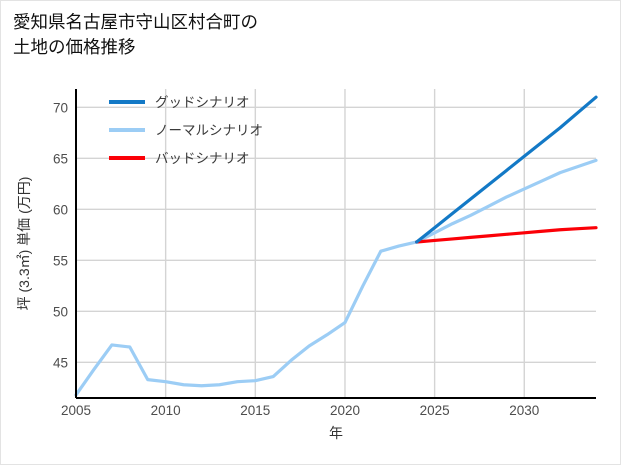 Image resolution: width=621 pixels, height=466 pixels. I want to click on x-tick-label: 2025, so click(435, 410).